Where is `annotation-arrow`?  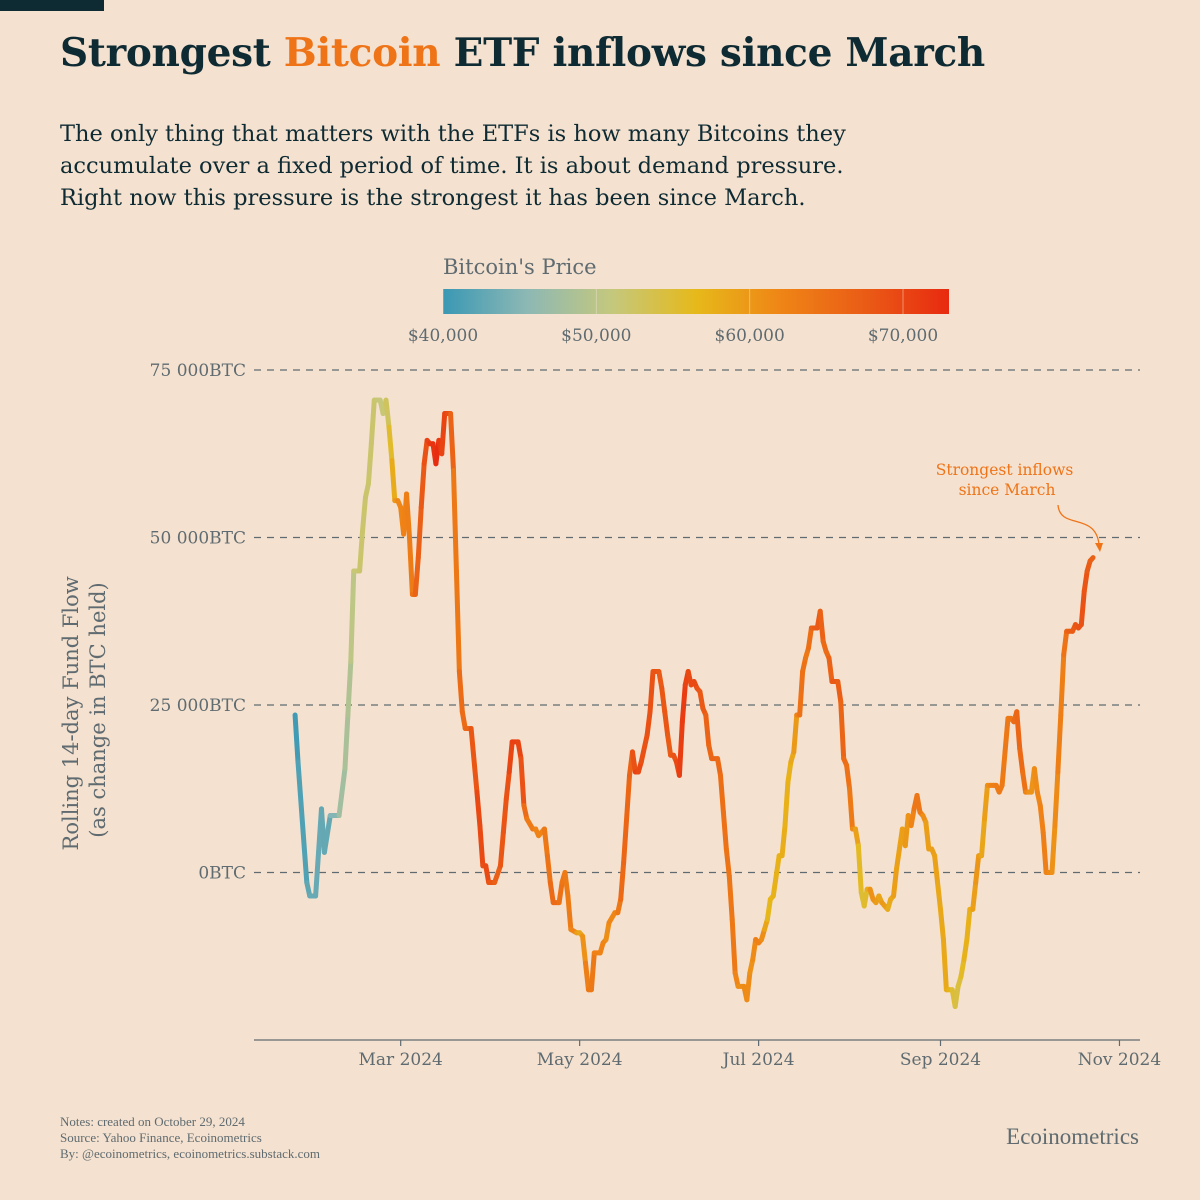
annotation-arrow is located at coordinates (1078, 524).